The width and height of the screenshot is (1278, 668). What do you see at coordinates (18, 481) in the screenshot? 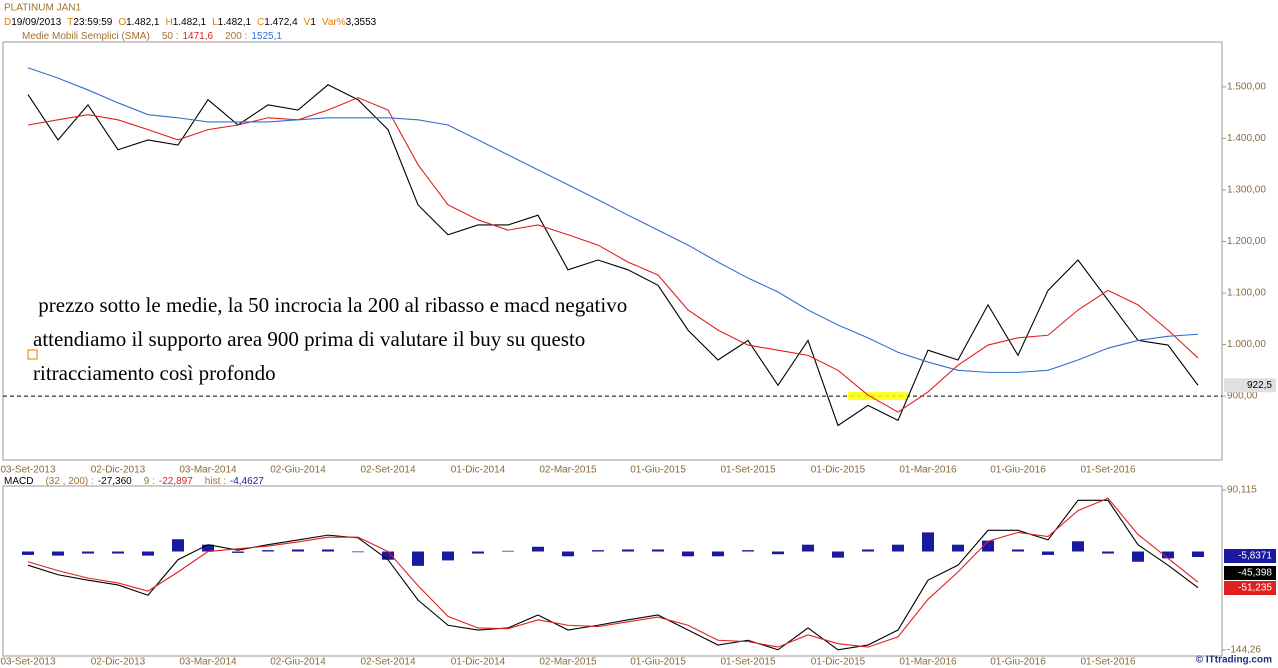
I see `text-part: MACD` at bounding box center [18, 481].